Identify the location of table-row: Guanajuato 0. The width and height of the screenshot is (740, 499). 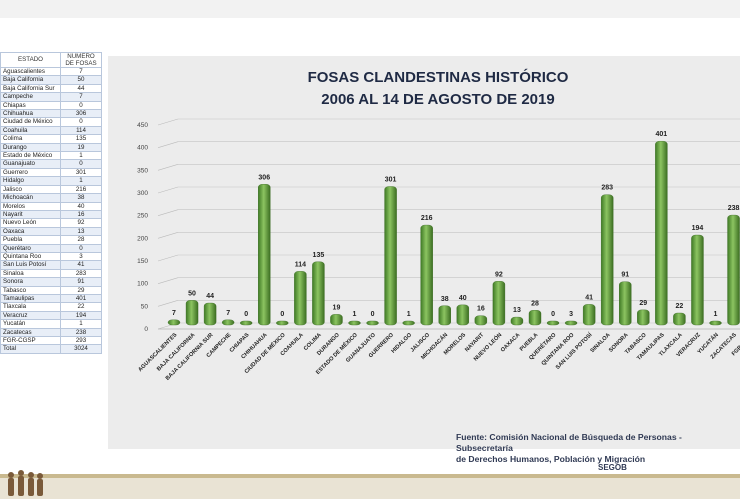
(51, 164).